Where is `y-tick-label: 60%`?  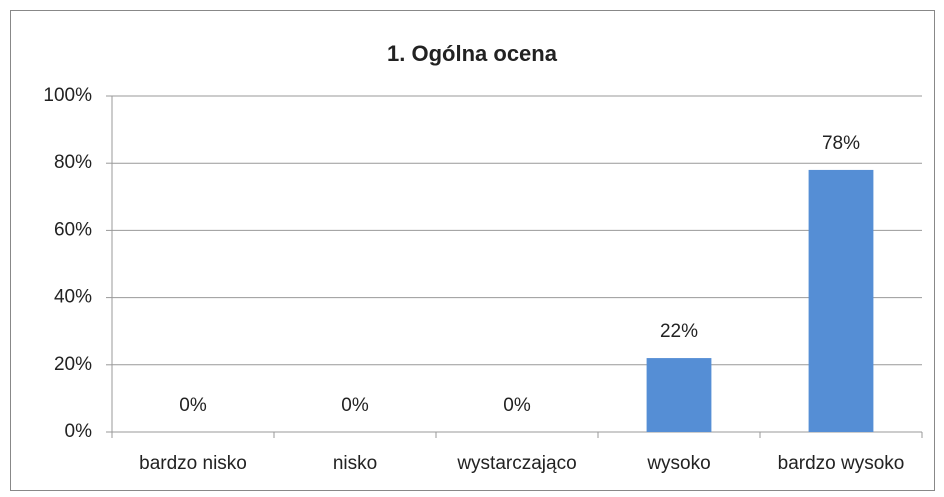
y-tick-label: 60% is located at coordinates (73, 229).